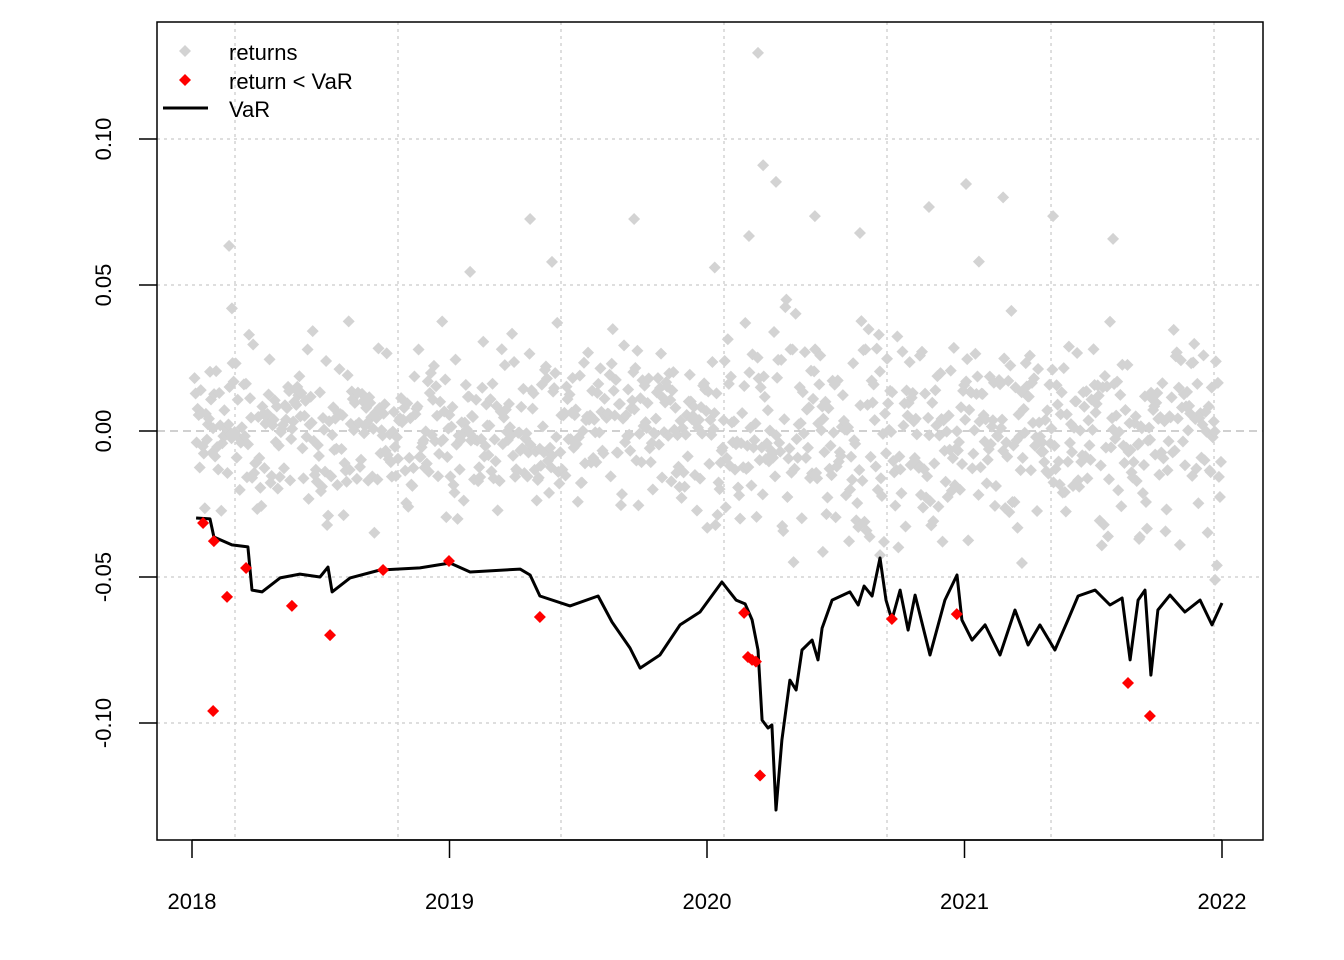 This screenshot has width=1344, height=960. What do you see at coordinates (185, 51) in the screenshot?
I see `legend-returns-diamond-icon` at bounding box center [185, 51].